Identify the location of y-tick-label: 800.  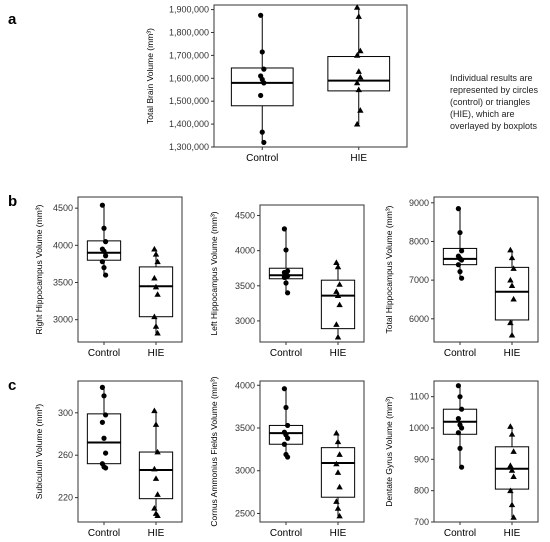
(421, 491).